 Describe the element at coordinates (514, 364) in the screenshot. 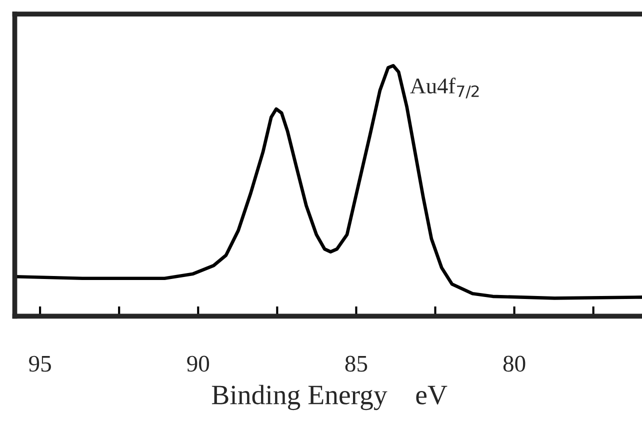

I see `x-tick-label: 80` at that location.